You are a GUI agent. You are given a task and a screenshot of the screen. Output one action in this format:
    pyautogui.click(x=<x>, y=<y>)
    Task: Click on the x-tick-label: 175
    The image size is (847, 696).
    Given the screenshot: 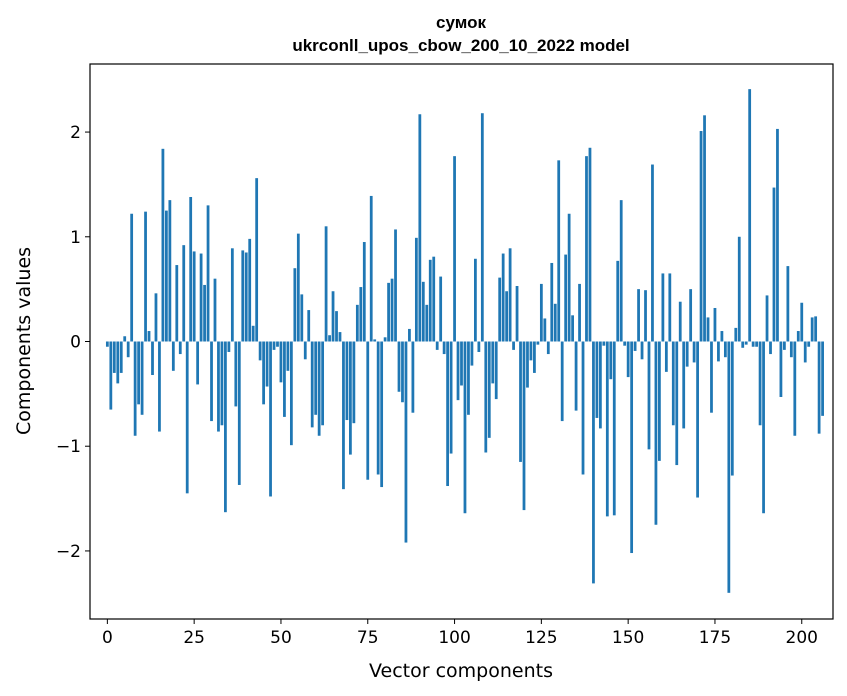 What is the action you would take?
    pyautogui.click(x=715, y=638)
    